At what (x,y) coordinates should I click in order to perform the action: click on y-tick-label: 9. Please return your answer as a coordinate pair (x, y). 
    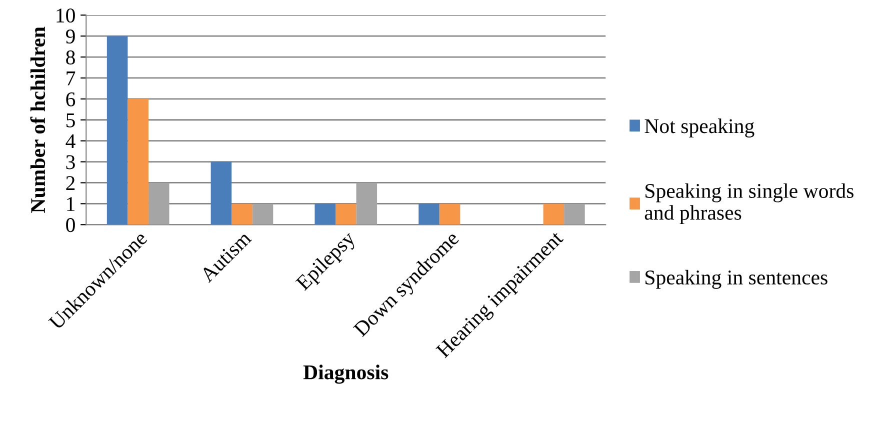
    Looking at the image, I should click on (70, 37).